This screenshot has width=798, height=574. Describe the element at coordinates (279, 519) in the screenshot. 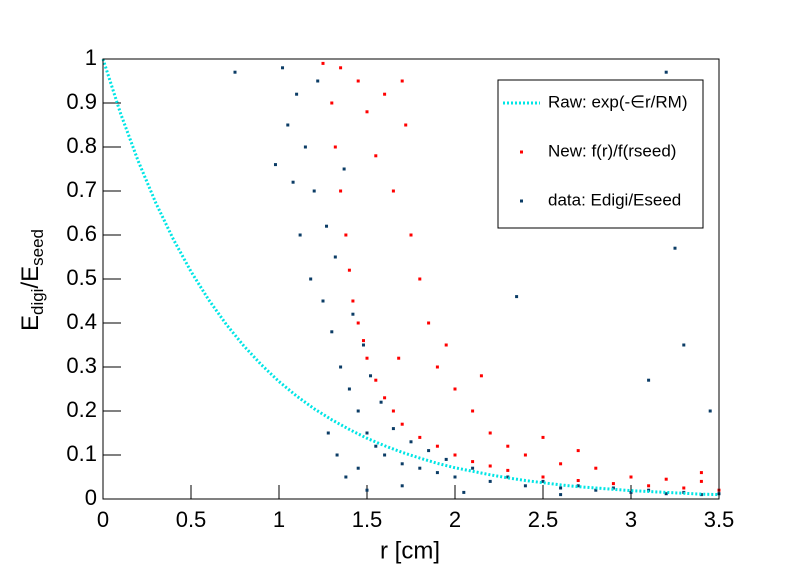

I see `x-tick-label: 1` at that location.